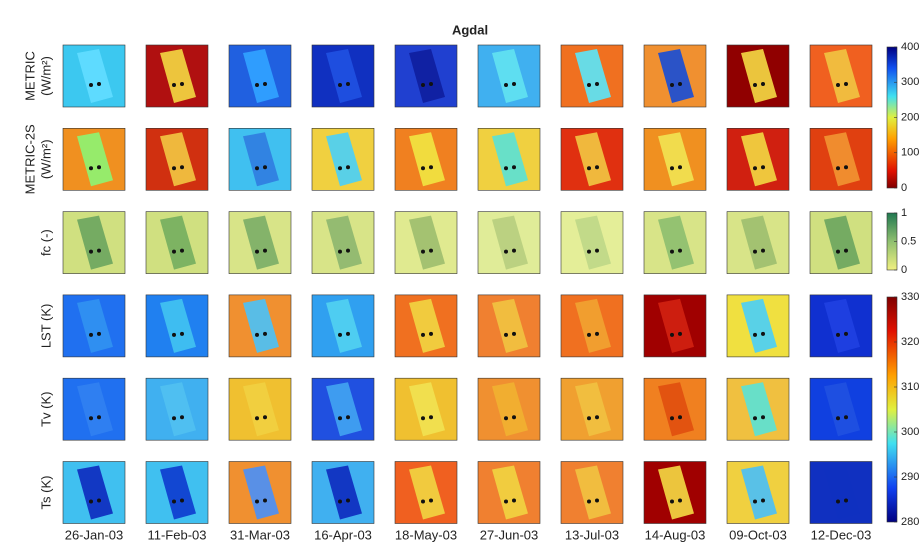 The image size is (922, 543). What do you see at coordinates (470, 29) in the screenshot?
I see `figure-title: Agdal` at bounding box center [470, 29].